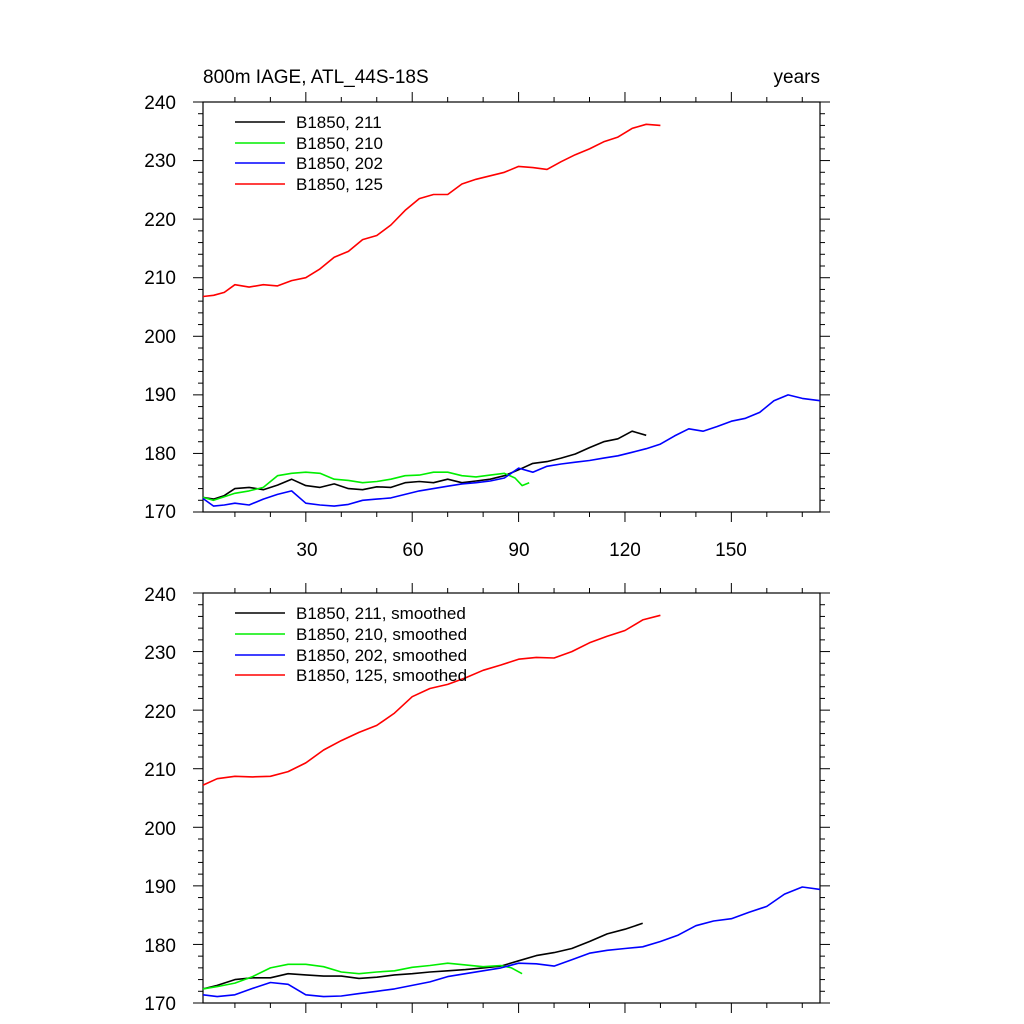 This screenshot has height=1024, width=1024. What do you see at coordinates (339, 184) in the screenshot?
I see `legend-label-125: B1850, 125` at bounding box center [339, 184].